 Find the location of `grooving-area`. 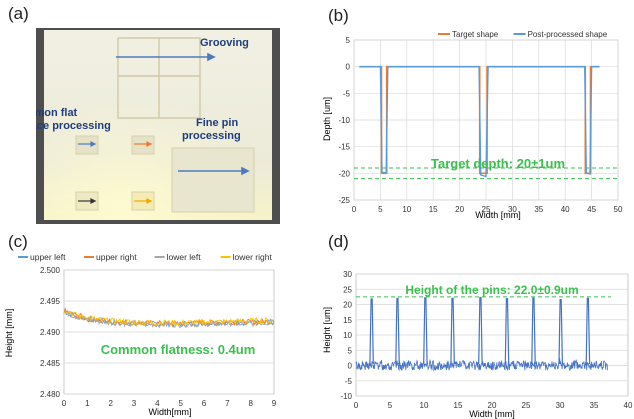

grooving-area is located at coordinates (159, 78).